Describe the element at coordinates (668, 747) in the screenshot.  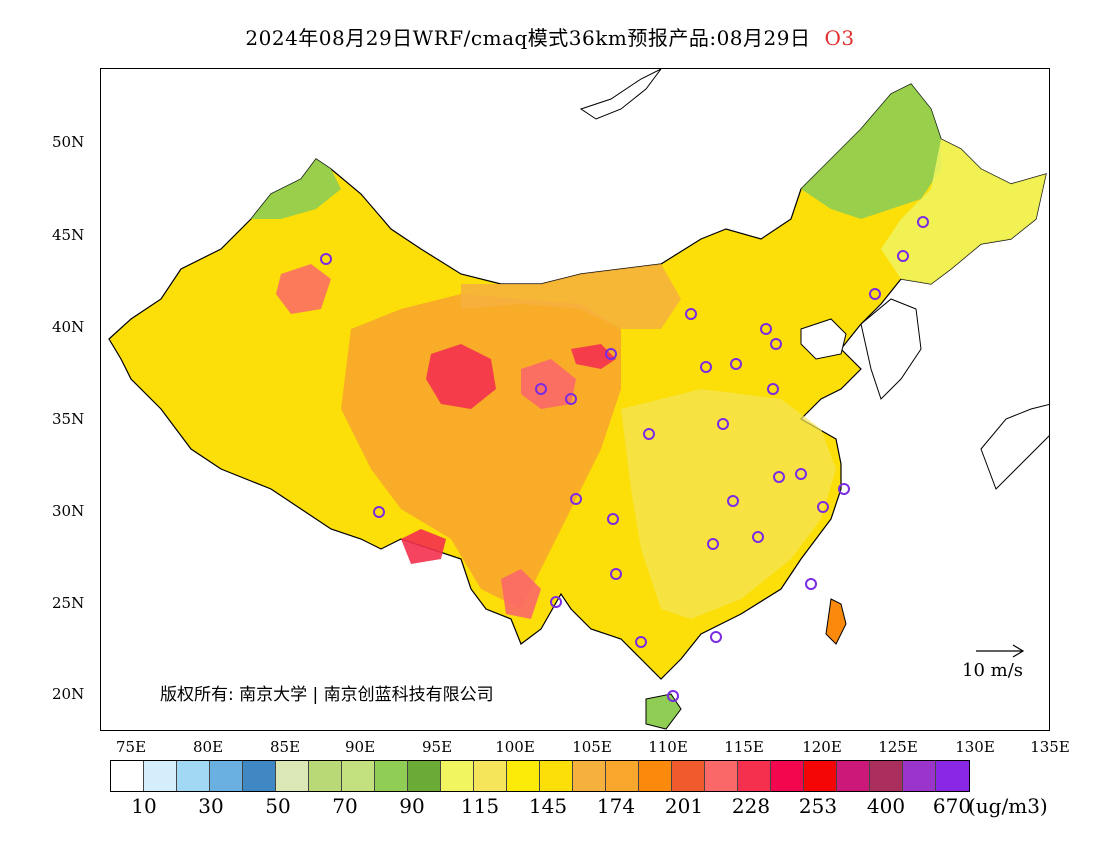
I see `lon-tick: 110E` at that location.